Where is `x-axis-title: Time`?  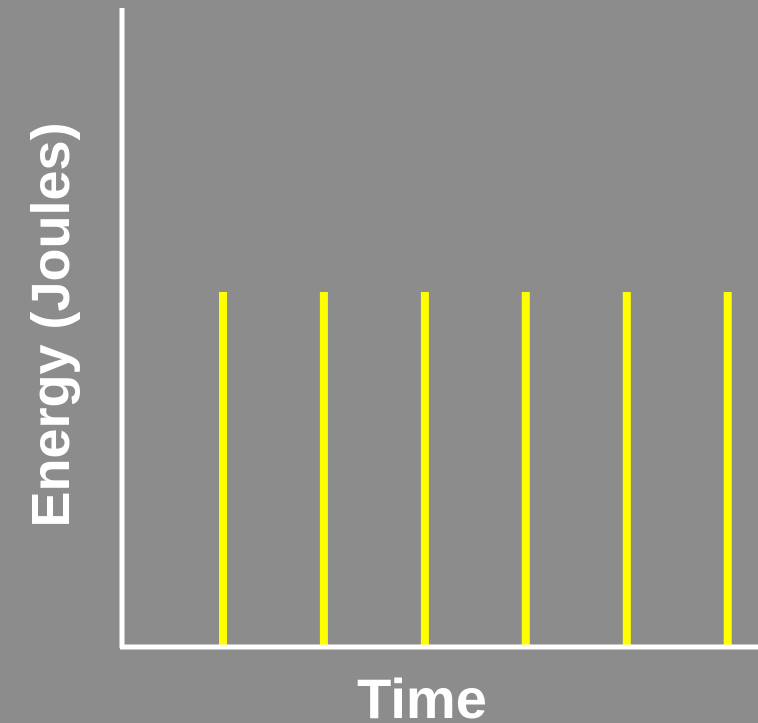 x-axis-title: Time is located at coordinates (422, 695).